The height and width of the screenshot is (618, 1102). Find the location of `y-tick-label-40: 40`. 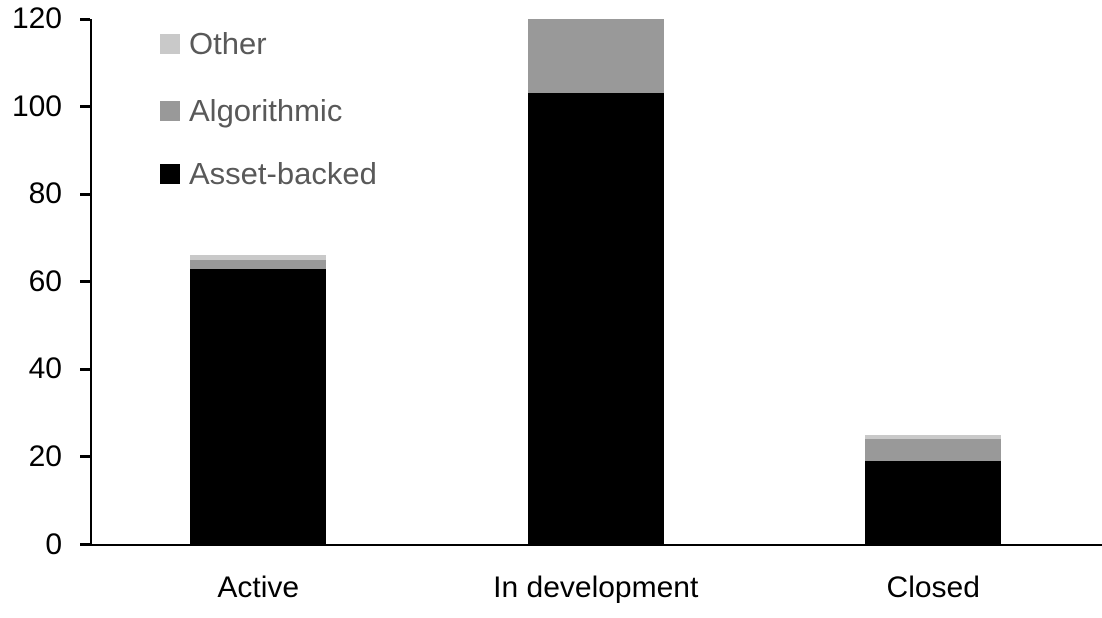

y-tick-label-40: 40 is located at coordinates (45, 369).